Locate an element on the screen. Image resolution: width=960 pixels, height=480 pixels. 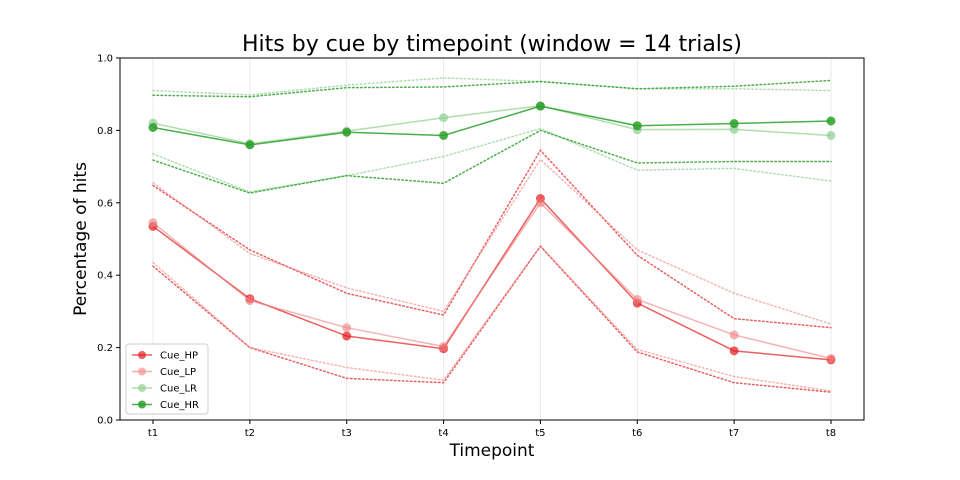
x-tick-label: t5 is located at coordinates (540, 433).